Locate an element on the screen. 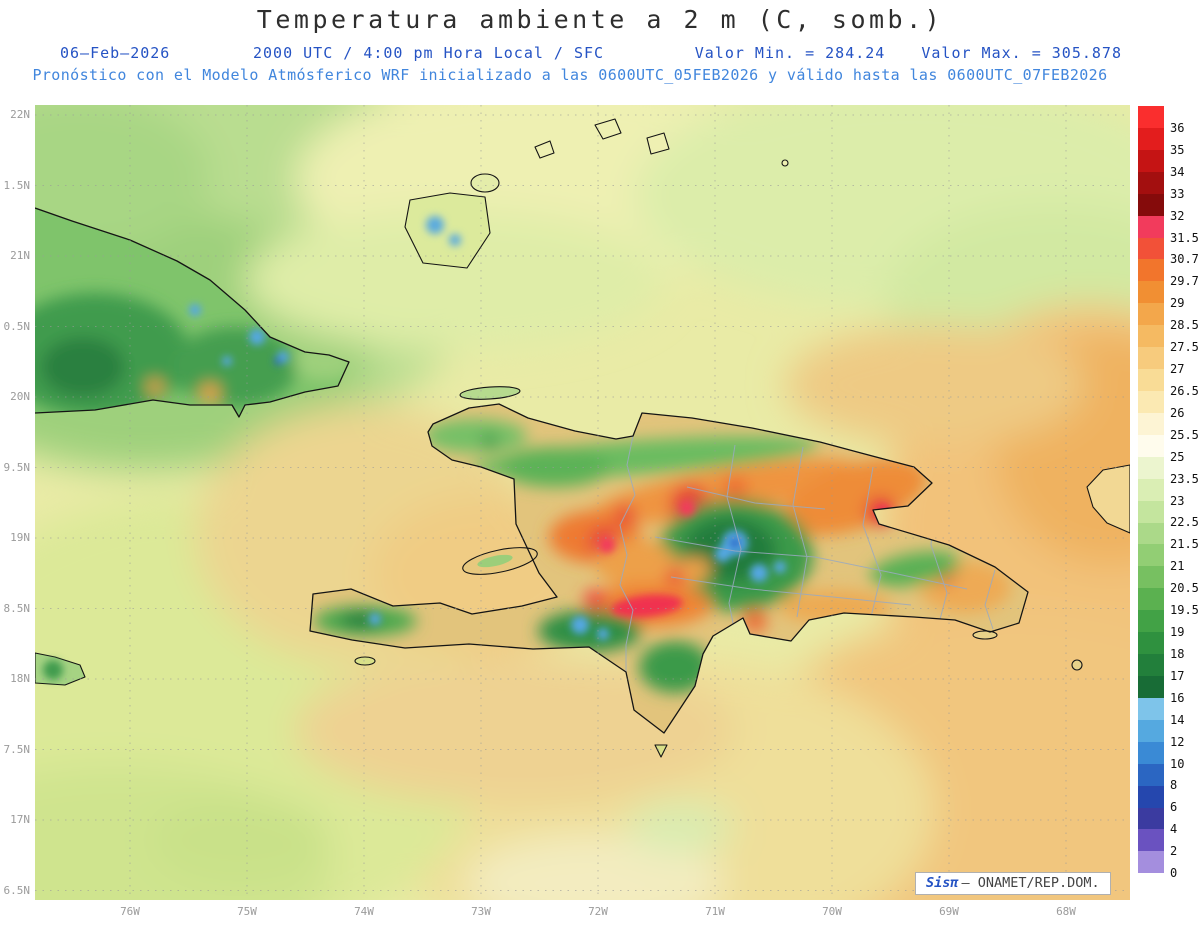  minmax-values: Valor Min. = 284.24 Valor Max. = 305.878 is located at coordinates (908, 53).